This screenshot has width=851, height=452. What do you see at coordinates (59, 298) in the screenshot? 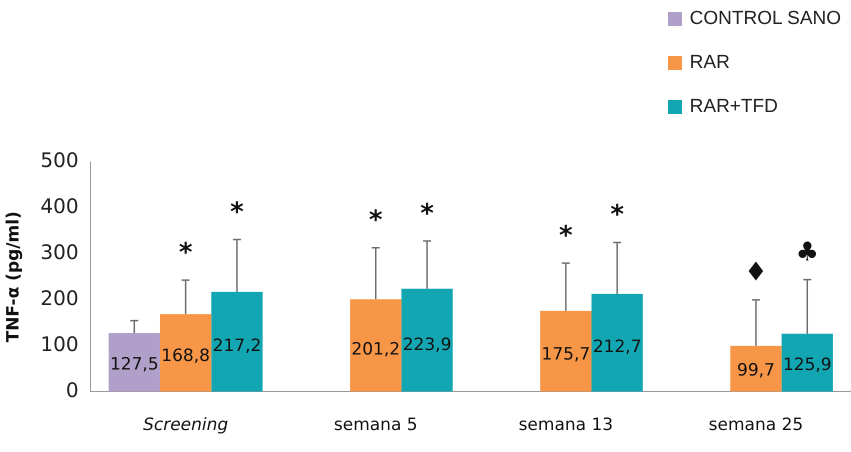
I see `y-tick-label: 200` at bounding box center [59, 298].